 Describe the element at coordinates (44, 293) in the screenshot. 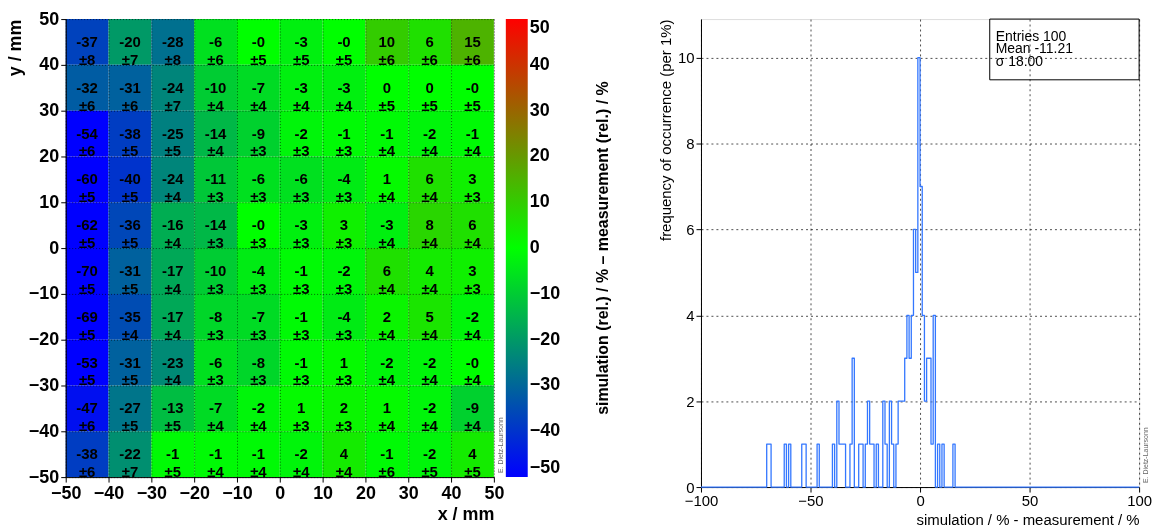

I see `y-tick-label: −10` at that location.